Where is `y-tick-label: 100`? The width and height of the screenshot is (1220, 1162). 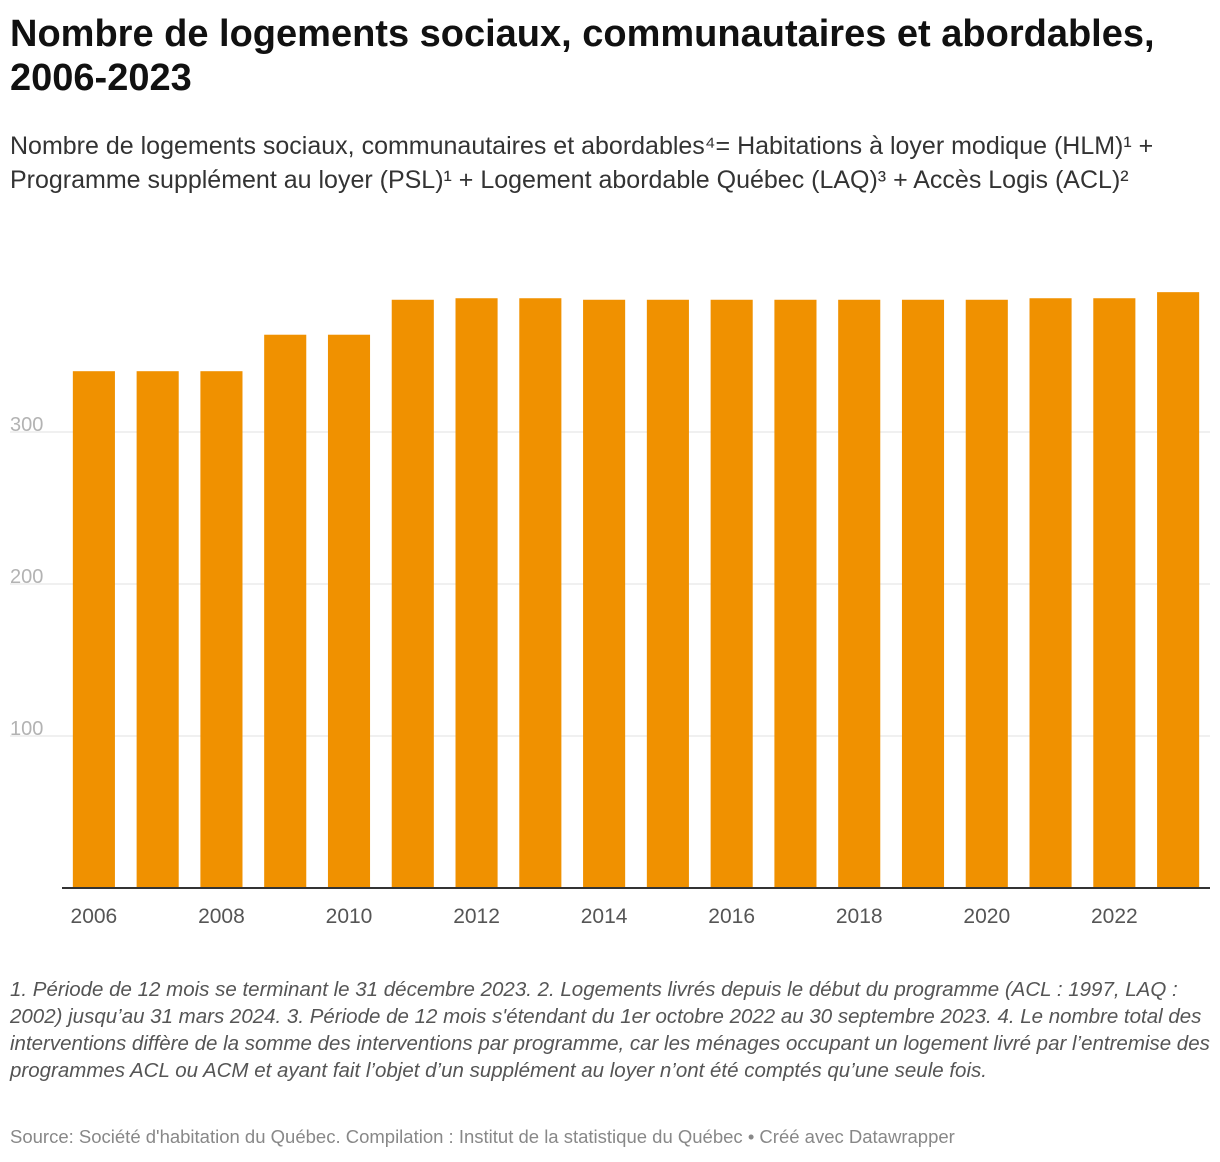
y-tick-label: 100 is located at coordinates (26, 729).